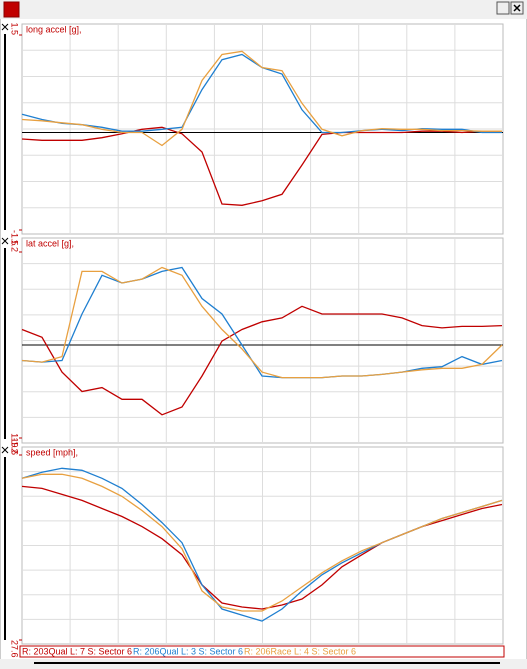  Describe the element at coordinates (188, 651) in the screenshot. I see `legend-entry: R: 206Qual L: 3 S: Sector 6` at that location.